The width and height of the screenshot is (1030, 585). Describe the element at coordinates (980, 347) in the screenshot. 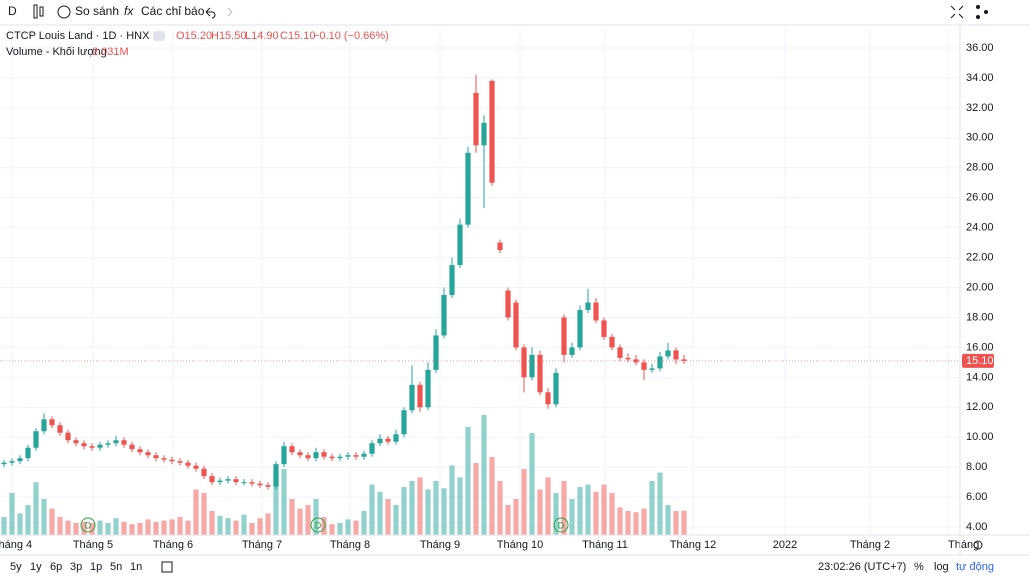

I see `y-tick-label: 16.00` at that location.